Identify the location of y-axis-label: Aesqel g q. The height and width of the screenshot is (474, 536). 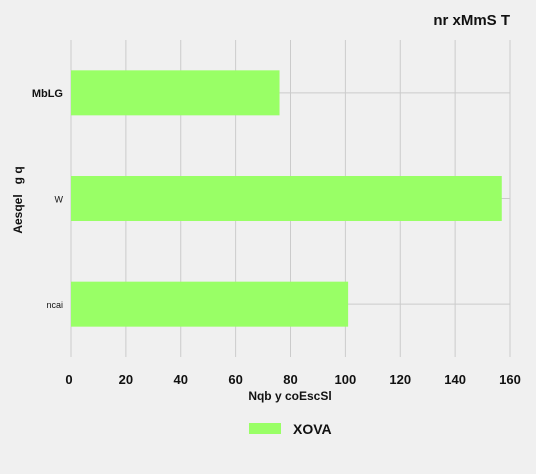
(18, 199).